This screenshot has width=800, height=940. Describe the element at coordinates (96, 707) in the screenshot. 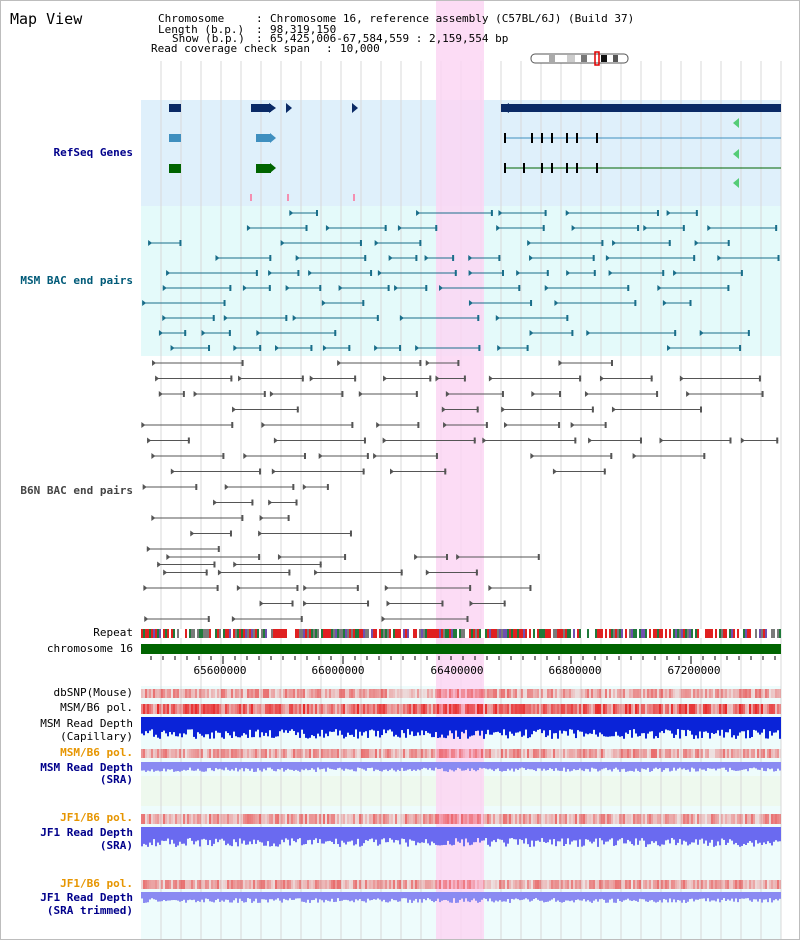

I see `track-label-msm-pol: MSM/B6 pol.` at that location.